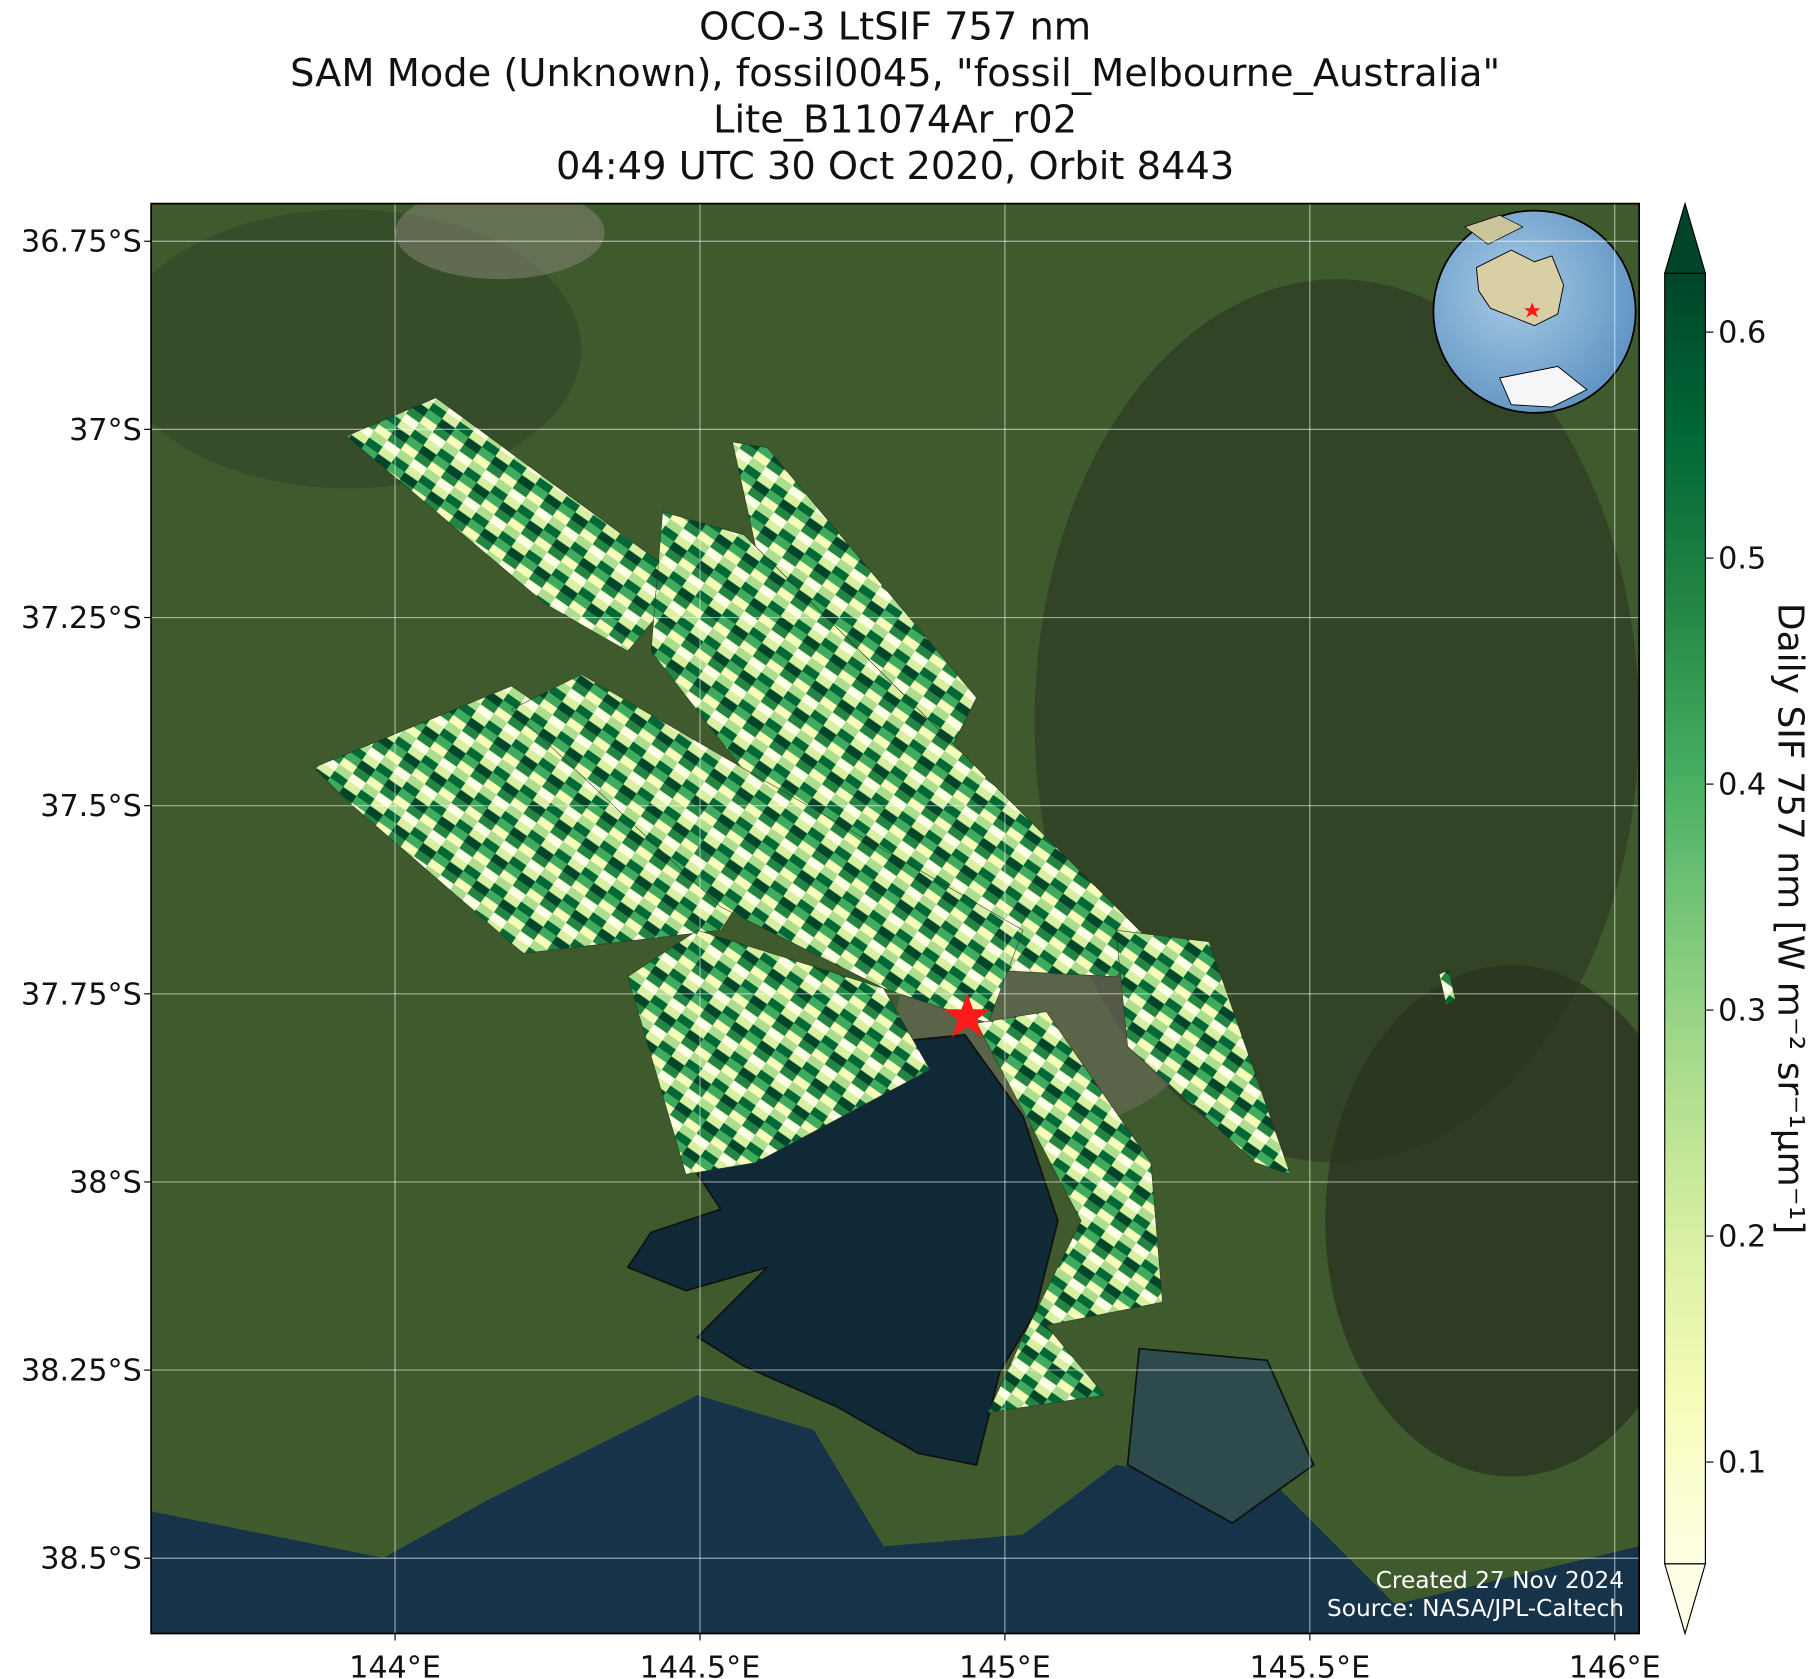 Image resolution: width=1817 pixels, height=1679 pixels. I want to click on site-marker, so click(967, 1015).